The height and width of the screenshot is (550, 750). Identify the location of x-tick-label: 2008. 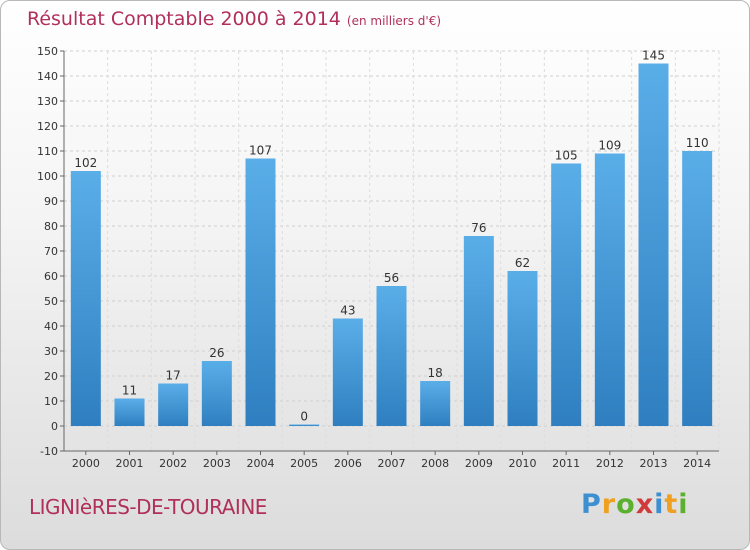
(435, 463).